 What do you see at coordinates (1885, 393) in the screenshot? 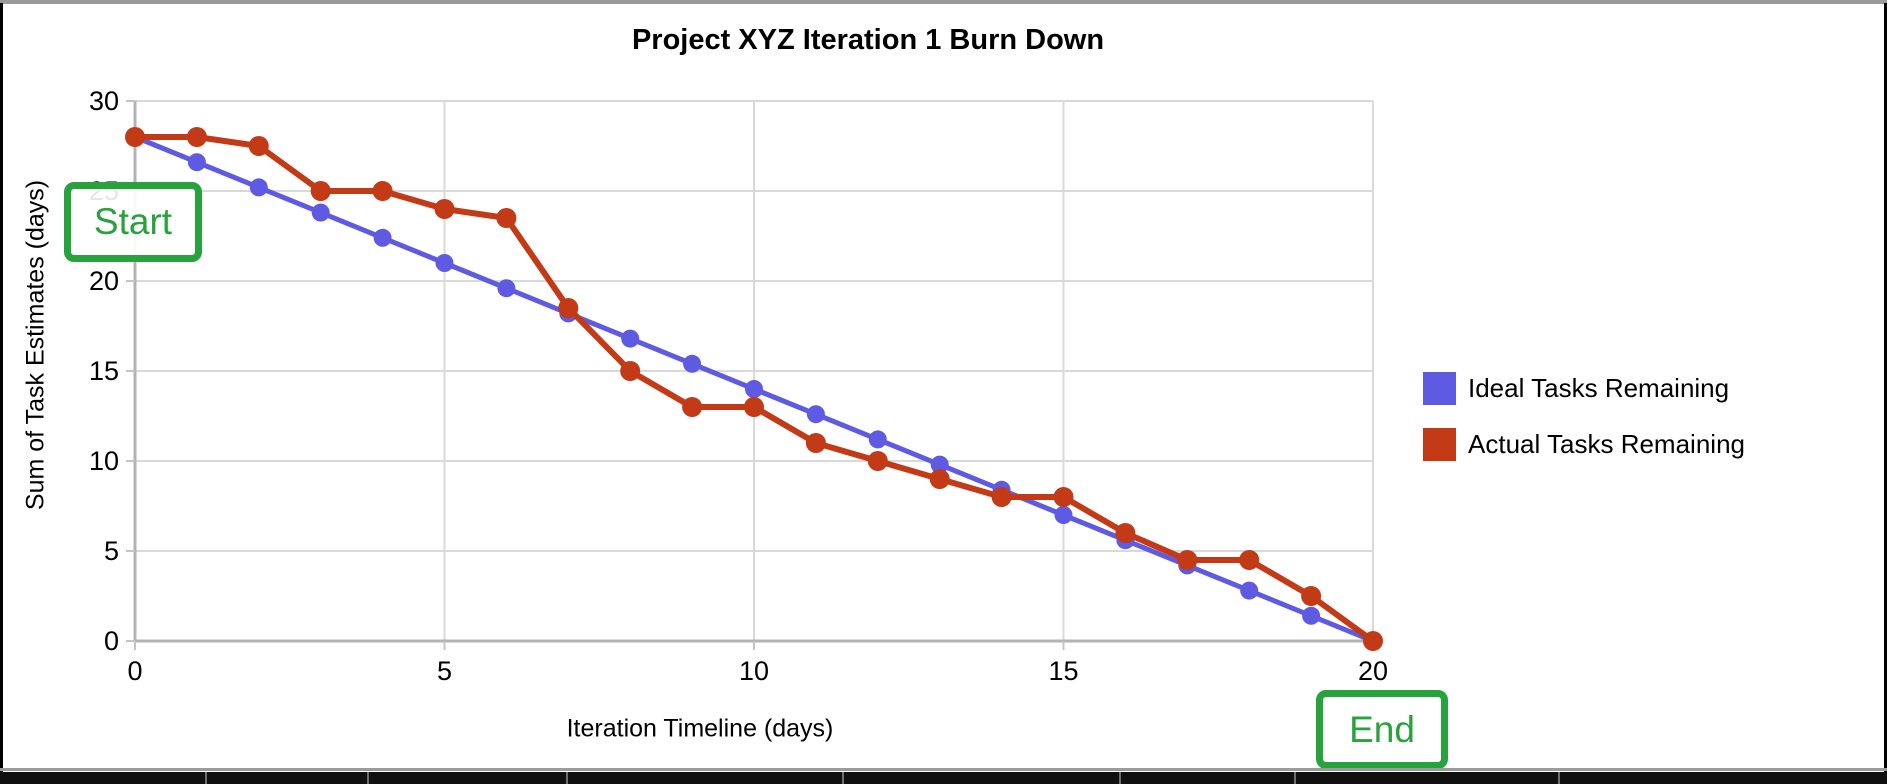
I see `window-right-edge` at bounding box center [1885, 393].